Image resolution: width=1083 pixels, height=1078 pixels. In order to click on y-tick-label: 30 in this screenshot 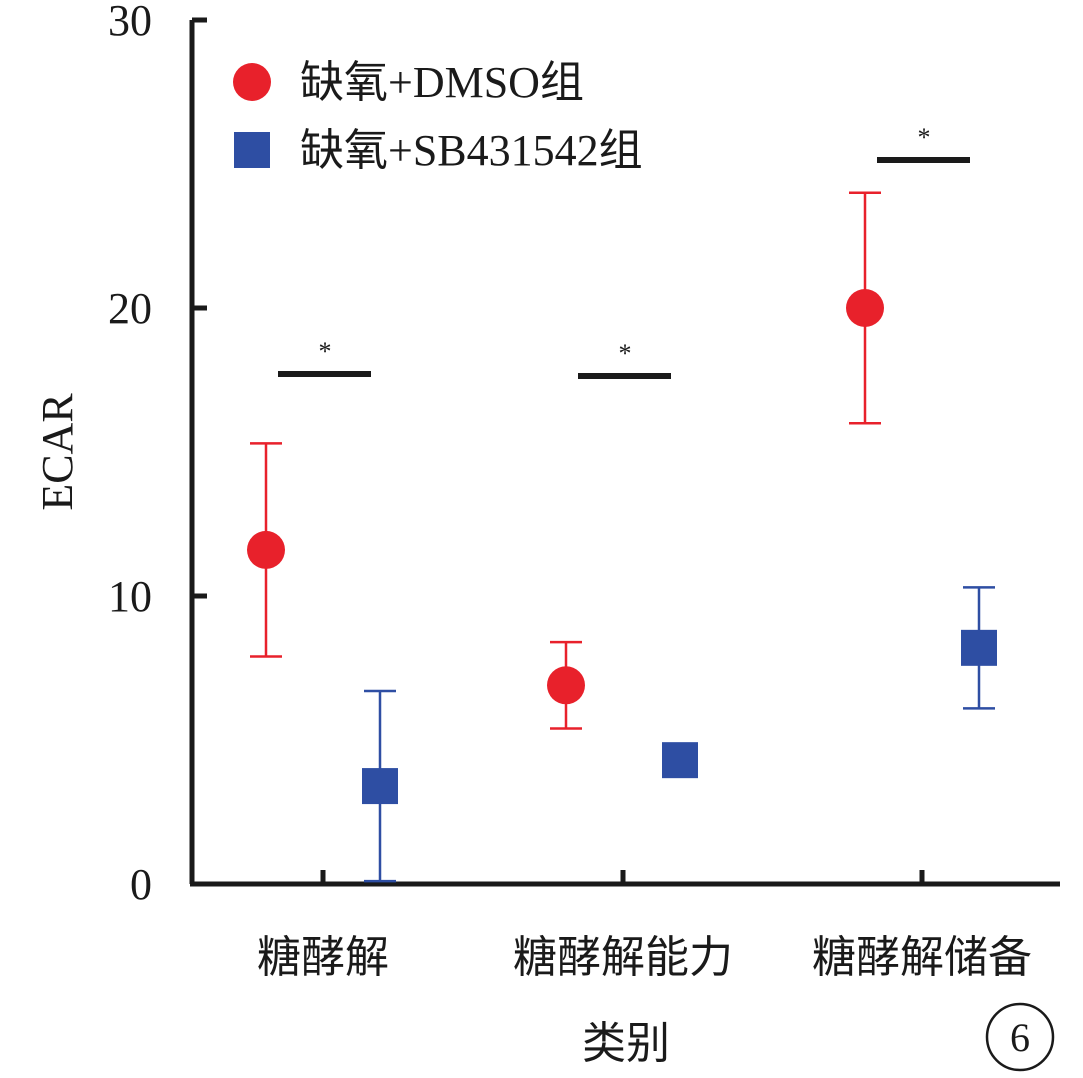, I will do `click(130, 22)`.